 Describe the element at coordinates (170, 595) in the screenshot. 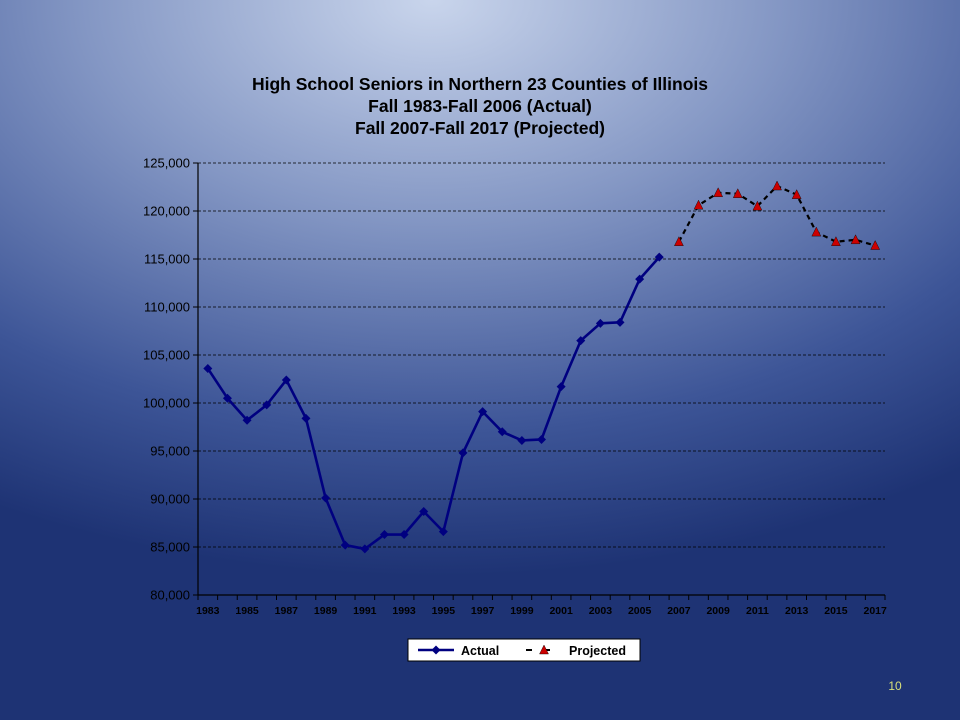

I see `y-tick-label: 80,000` at that location.